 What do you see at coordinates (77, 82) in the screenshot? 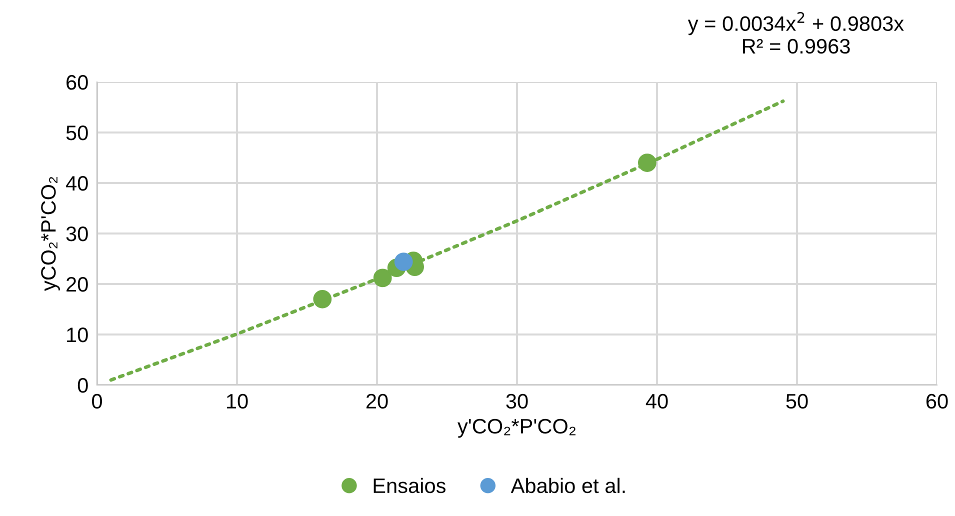
I see `y-tick-label: 60` at bounding box center [77, 82].